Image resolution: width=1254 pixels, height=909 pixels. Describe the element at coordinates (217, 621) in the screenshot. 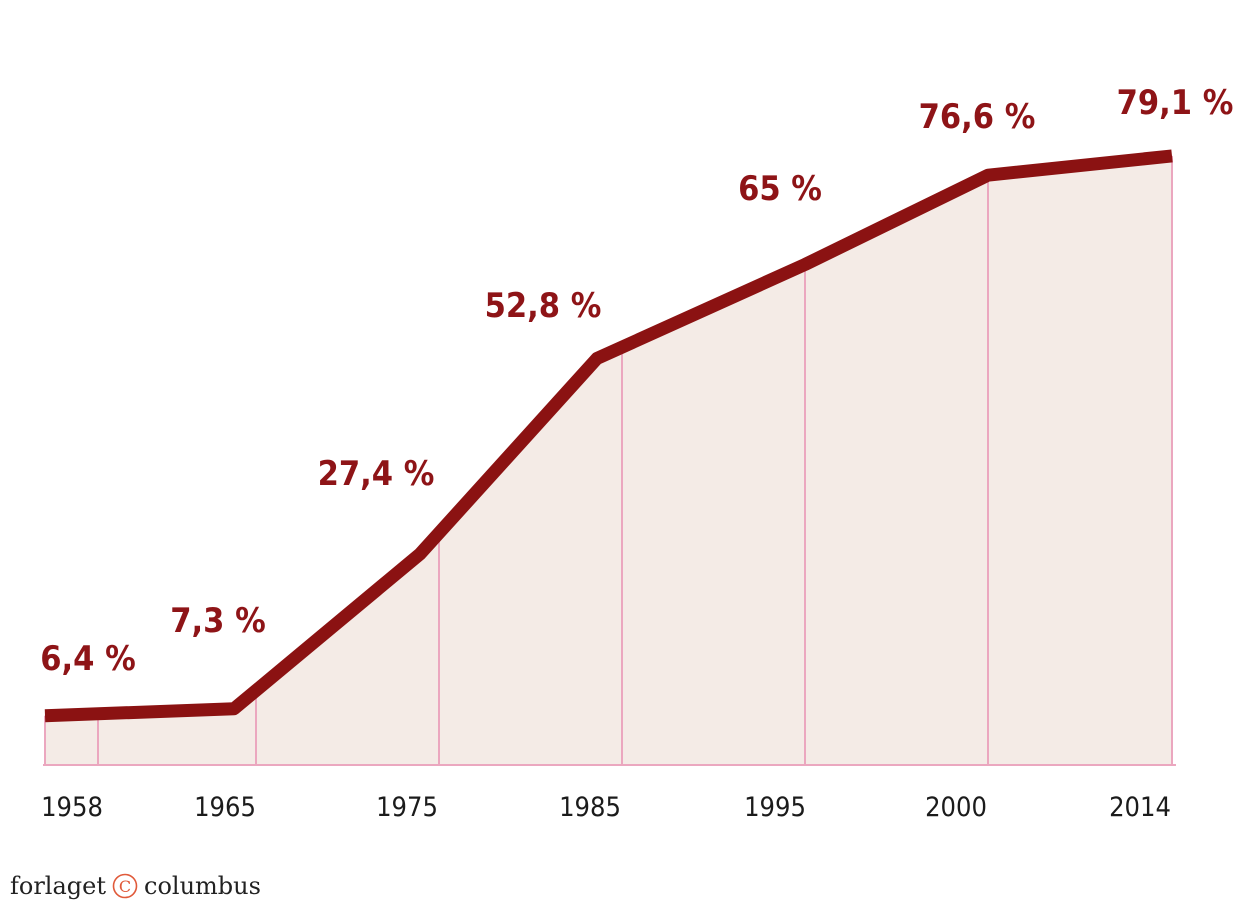

I see `data-label-1965: 7,3 %` at that location.